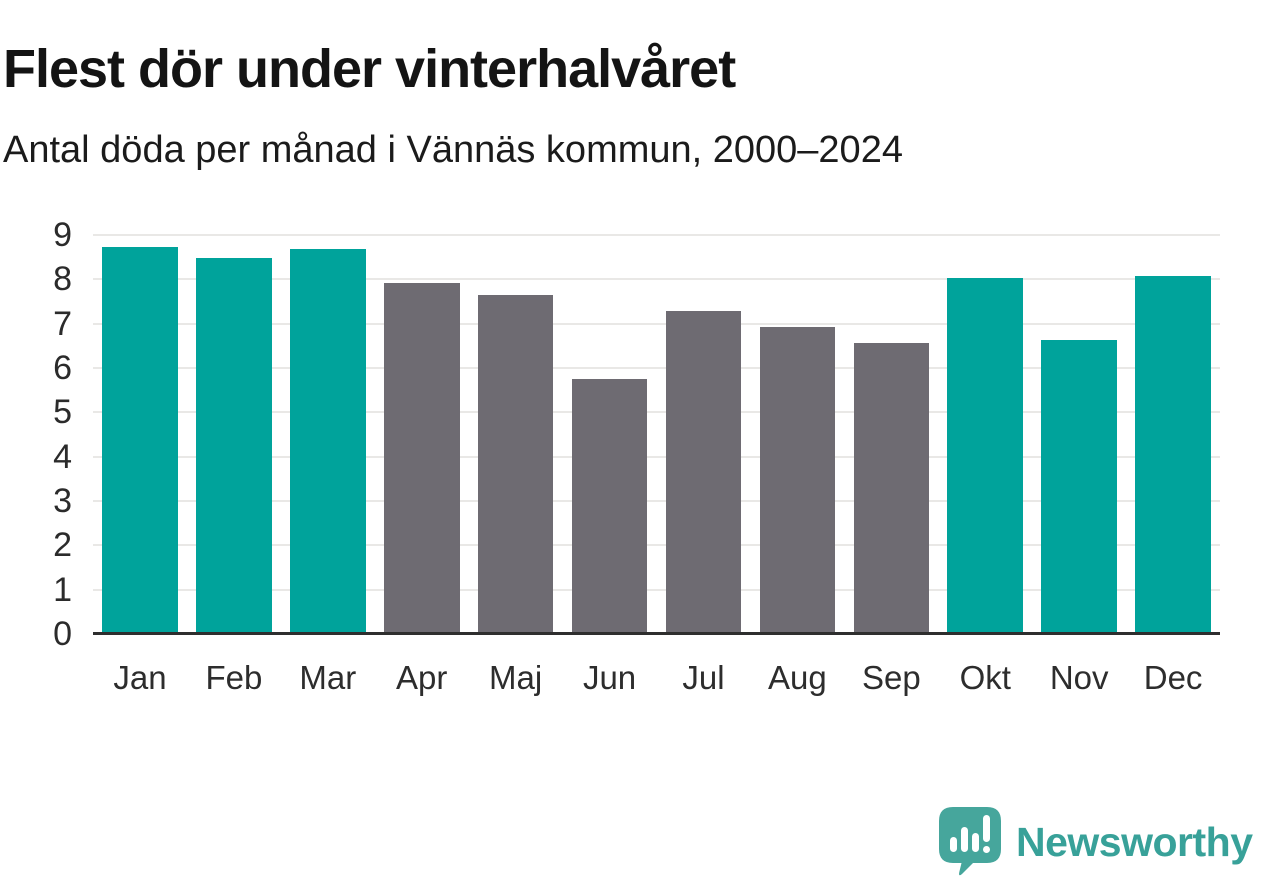  Describe the element at coordinates (140, 677) in the screenshot. I see `x-tick-label-jan: Jan` at that location.